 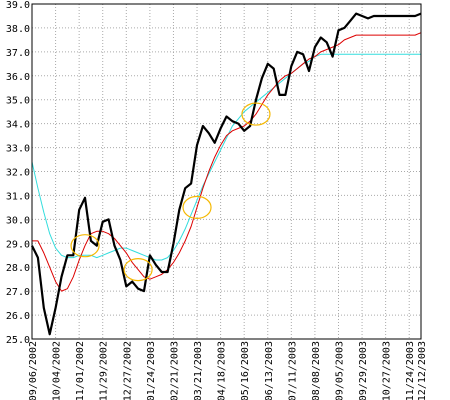 I want to click on x-tick-label: 01/24/2003, so click(x=151, y=370).